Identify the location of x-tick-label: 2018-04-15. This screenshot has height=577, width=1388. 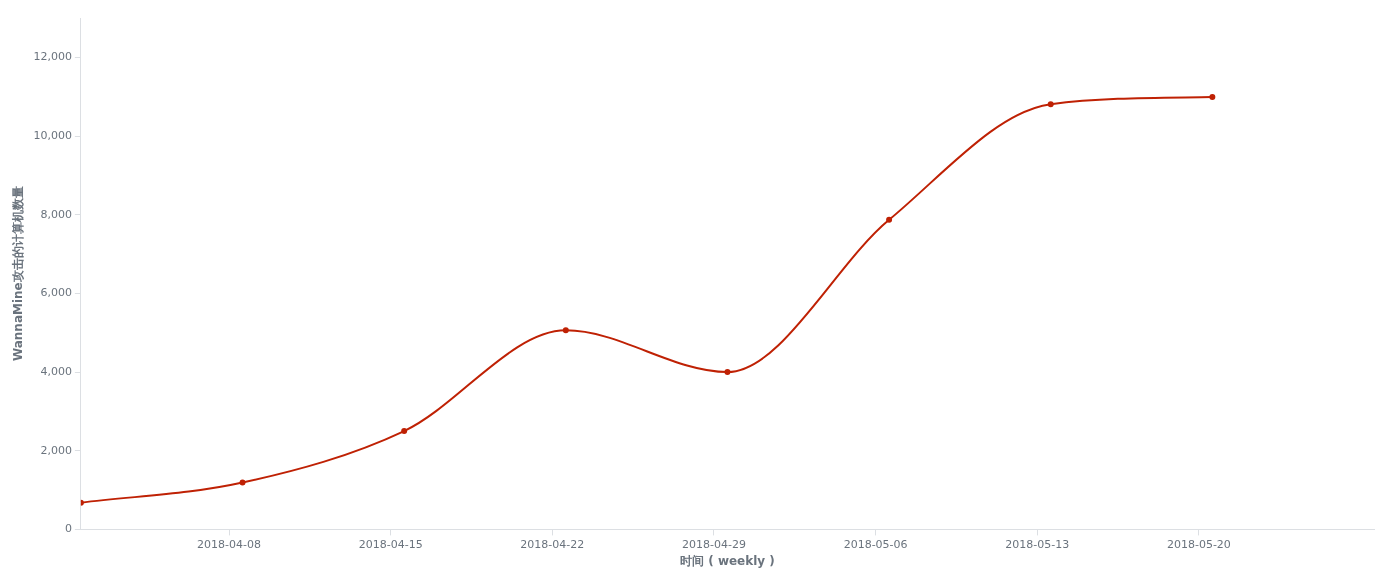
(390, 544).